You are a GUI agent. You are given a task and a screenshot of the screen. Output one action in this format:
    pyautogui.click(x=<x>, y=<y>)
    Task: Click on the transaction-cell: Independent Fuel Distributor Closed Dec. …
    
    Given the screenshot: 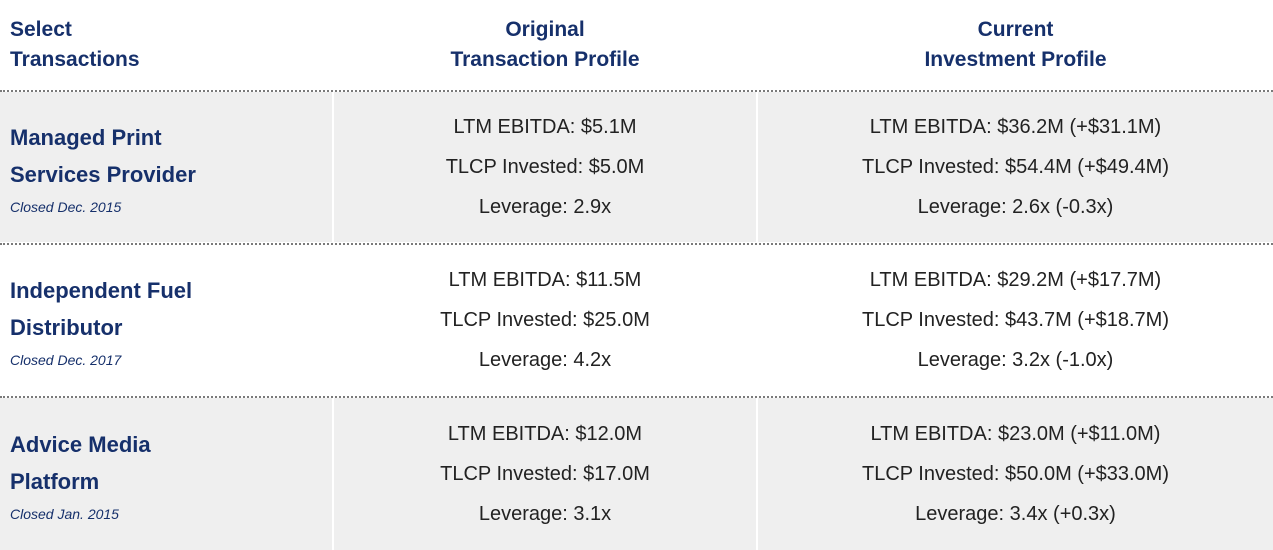 What is the action you would take?
    pyautogui.click(x=166, y=320)
    